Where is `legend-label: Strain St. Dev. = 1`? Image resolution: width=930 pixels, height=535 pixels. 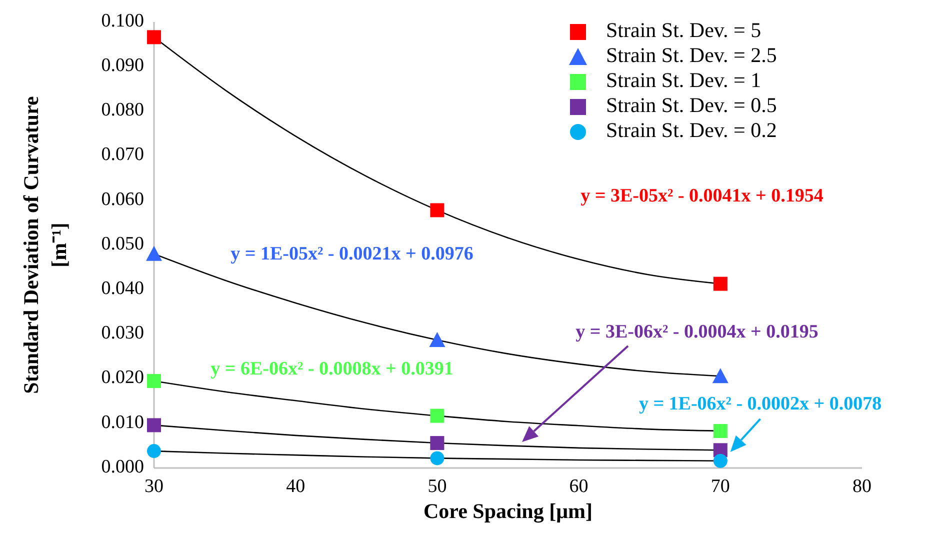
legend-label: Strain St. Dev. = 1 is located at coordinates (684, 80).